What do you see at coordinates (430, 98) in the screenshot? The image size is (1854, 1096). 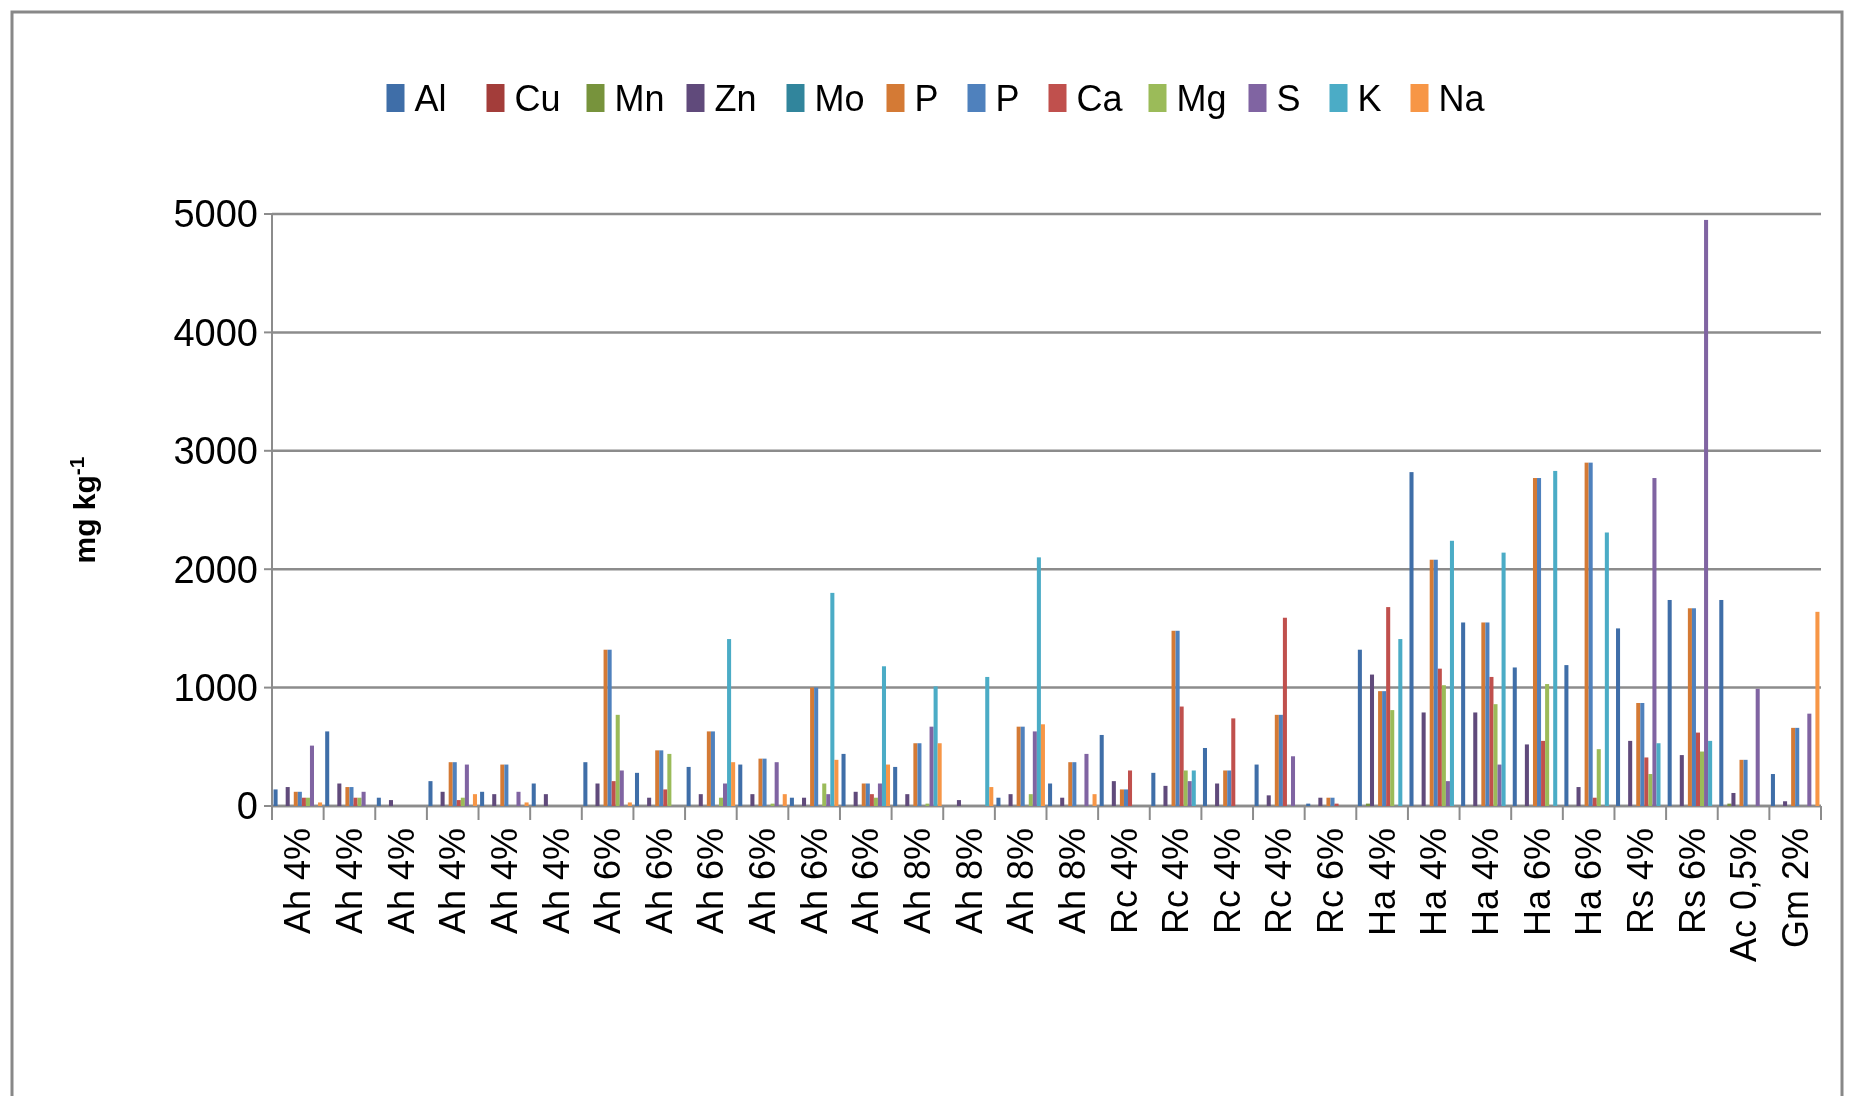 I see `legend-label: Al` at bounding box center [430, 98].